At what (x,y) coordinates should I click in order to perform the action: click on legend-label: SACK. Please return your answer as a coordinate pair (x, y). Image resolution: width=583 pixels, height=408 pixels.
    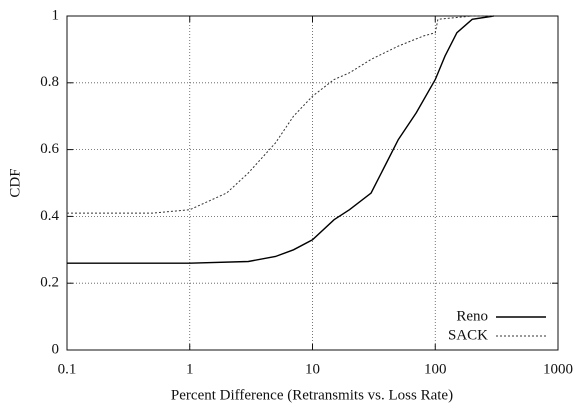
    Looking at the image, I should click on (468, 335).